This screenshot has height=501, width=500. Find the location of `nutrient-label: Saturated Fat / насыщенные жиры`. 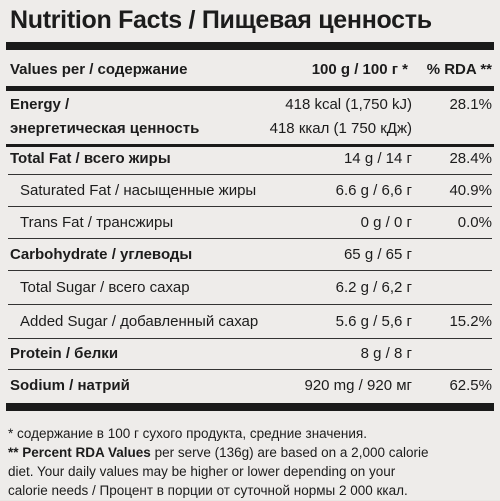

nutrient-label: Saturated Fat / насыщенные жиры is located at coordinates (138, 190).